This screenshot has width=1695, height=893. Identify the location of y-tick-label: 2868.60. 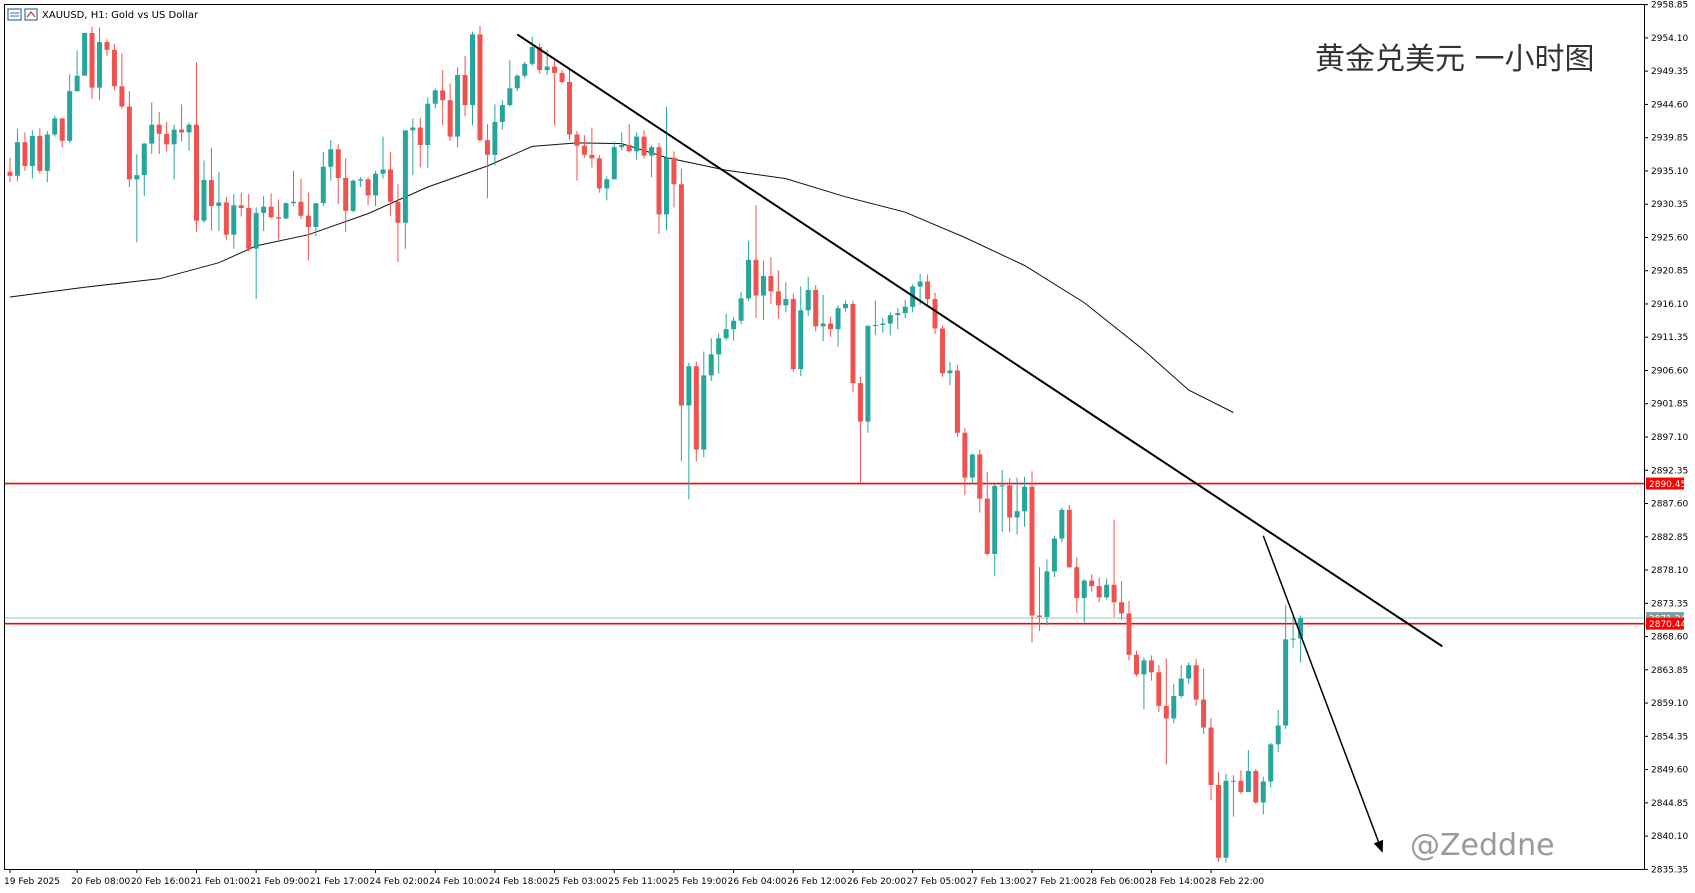
(1669, 638).